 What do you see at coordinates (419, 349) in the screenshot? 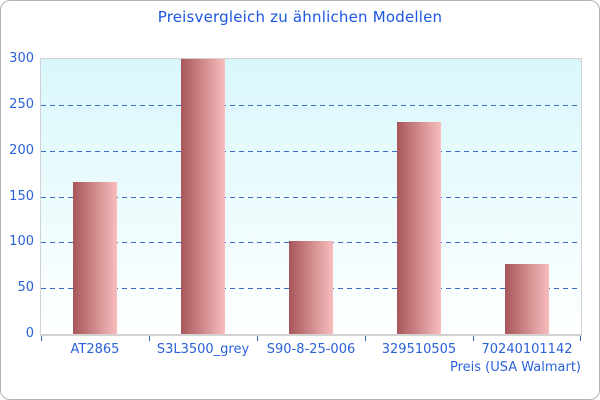
I see `x-label-329510505: 329510505` at bounding box center [419, 349].